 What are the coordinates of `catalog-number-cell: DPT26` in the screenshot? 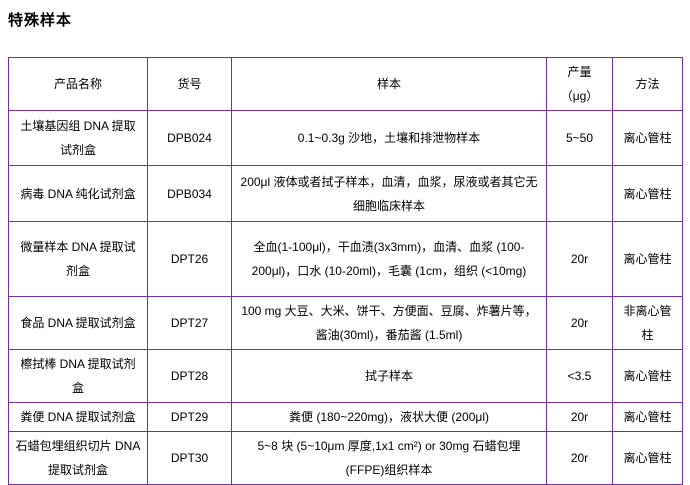 It's located at (189, 259).